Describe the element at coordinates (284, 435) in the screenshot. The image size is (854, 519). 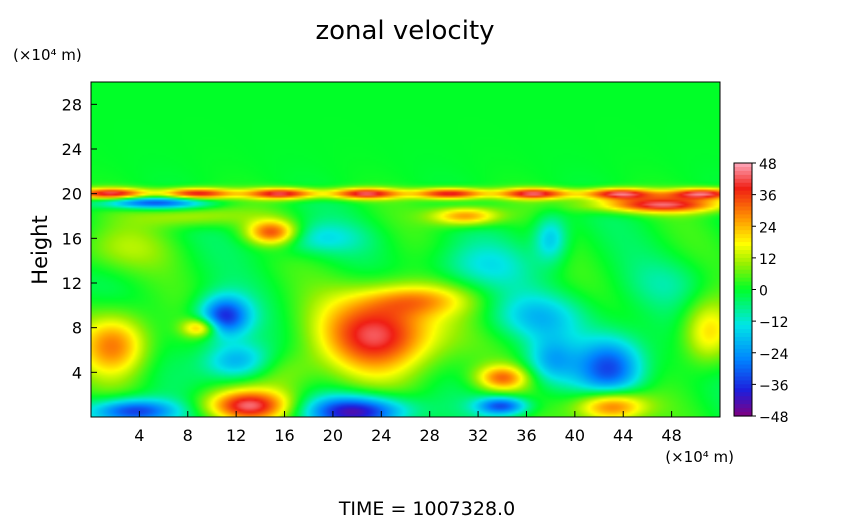
I see `x-tick-label: 16` at that location.